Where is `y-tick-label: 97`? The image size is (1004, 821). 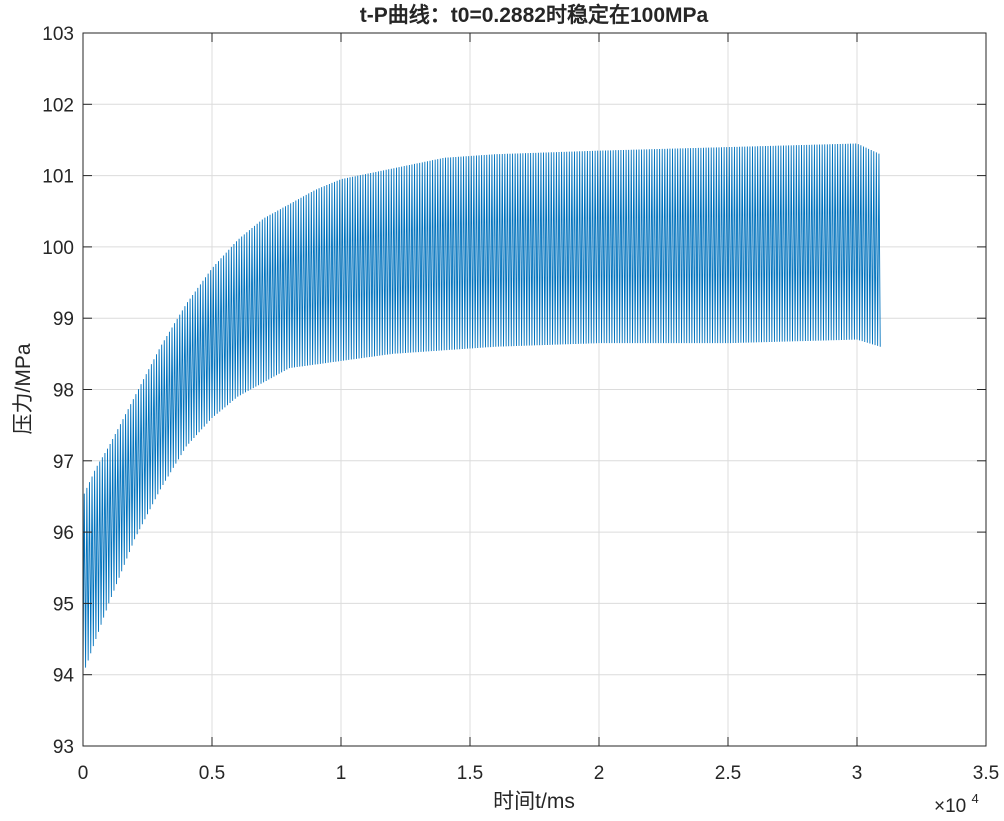
y-tick-label: 97 is located at coordinates (63, 462).